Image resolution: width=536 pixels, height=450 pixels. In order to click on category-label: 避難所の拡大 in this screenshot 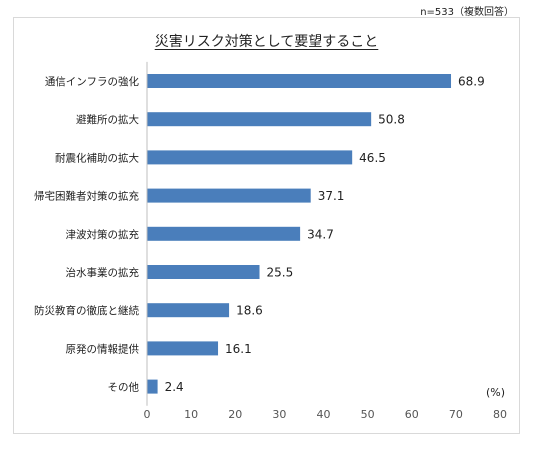, I will do `click(107, 119)`.